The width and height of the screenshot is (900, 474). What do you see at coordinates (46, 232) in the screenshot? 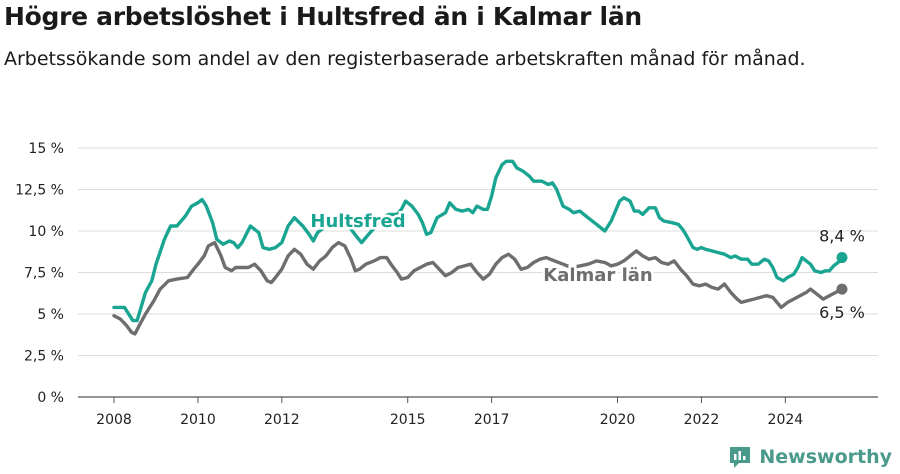
I see `y-tick-label: 10 %` at bounding box center [46, 232].